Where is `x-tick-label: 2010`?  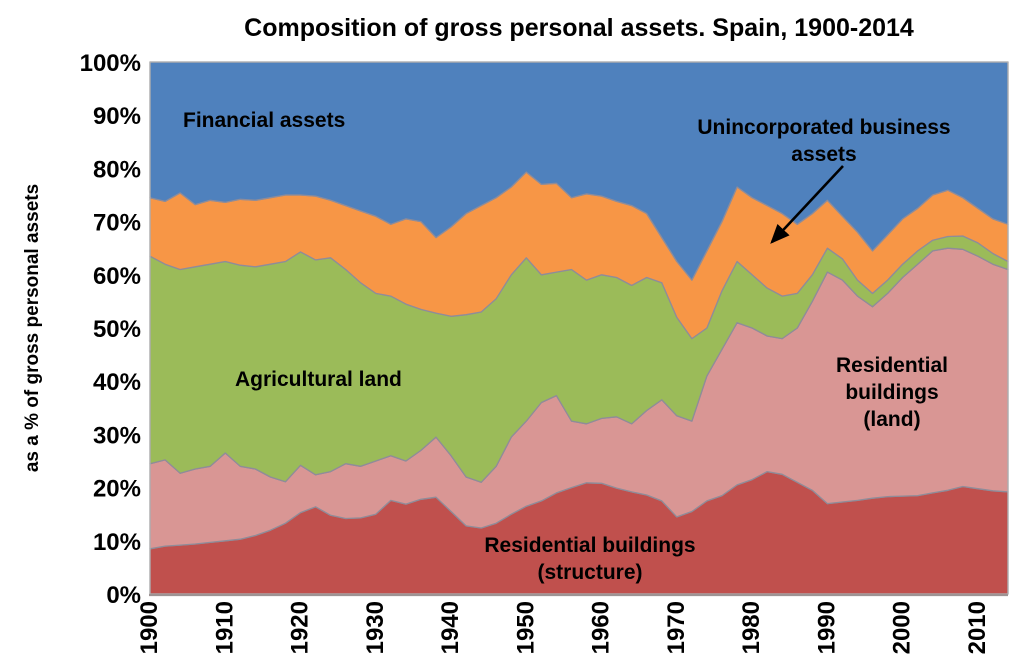
x-tick-label: 2010 is located at coordinates (977, 627).